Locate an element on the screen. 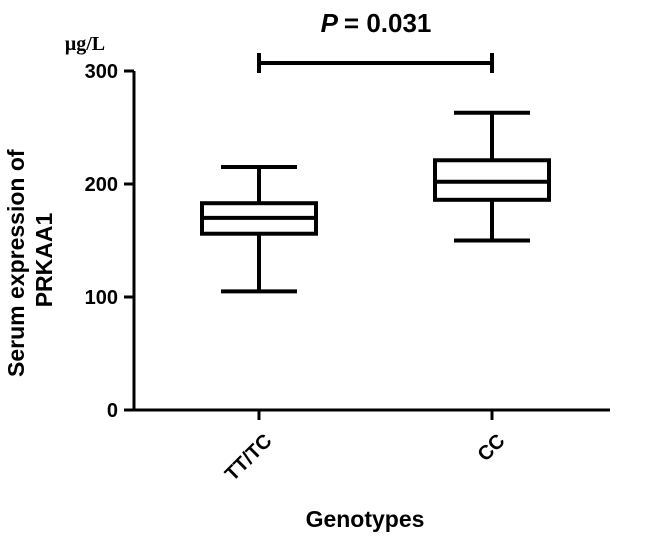 The width and height of the screenshot is (650, 543). x-ticks: TT/TC CC is located at coordinates (365, 448).